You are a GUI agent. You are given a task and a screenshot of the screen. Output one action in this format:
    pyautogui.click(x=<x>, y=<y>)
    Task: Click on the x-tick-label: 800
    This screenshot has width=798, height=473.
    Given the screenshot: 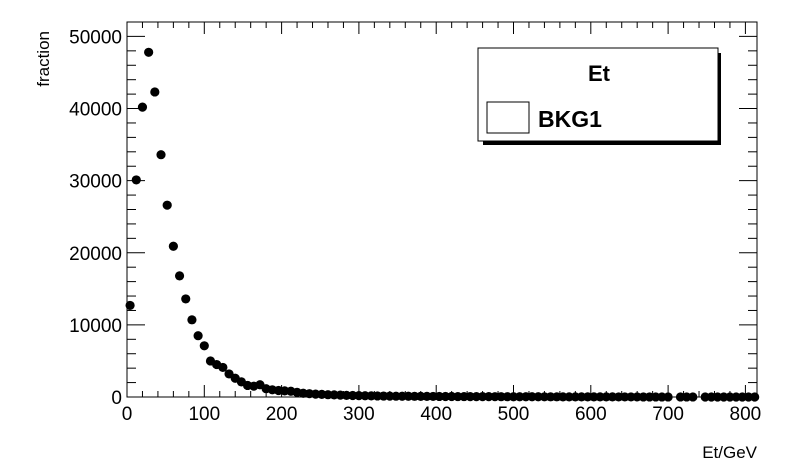 What is the action you would take?
    pyautogui.click(x=746, y=414)
    